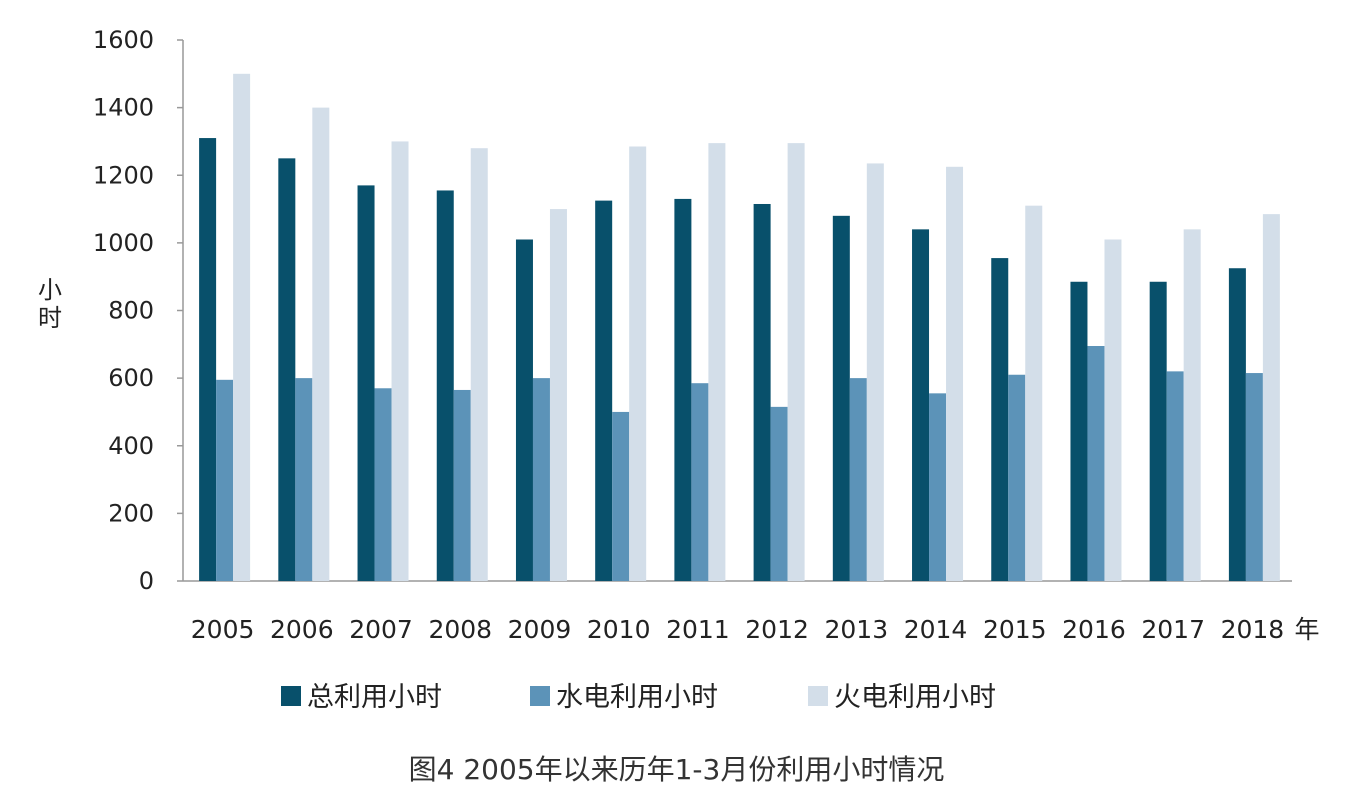 The image size is (1353, 805). What do you see at coordinates (558, 395) in the screenshot?
I see `bar-thermal-2009` at bounding box center [558, 395].